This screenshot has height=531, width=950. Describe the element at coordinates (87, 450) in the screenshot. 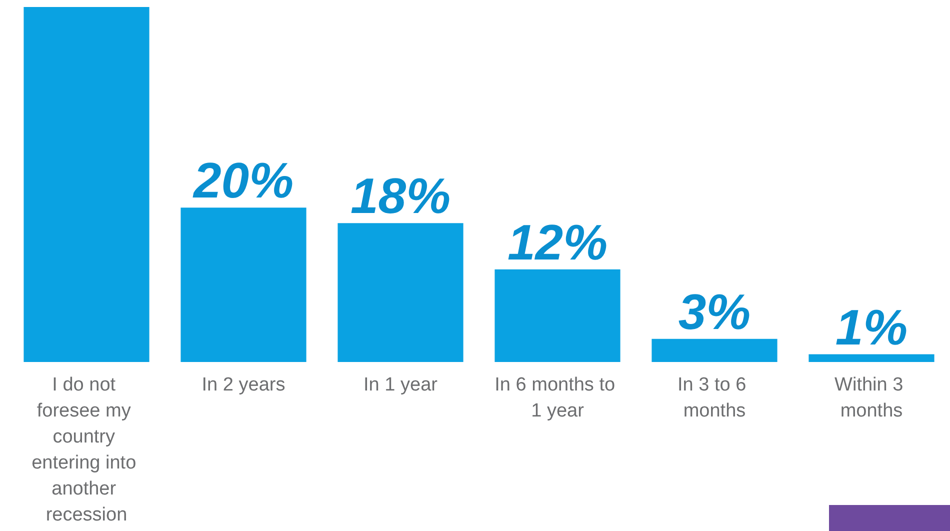

I see `x-tick-label: I do not foresee my country entering into another recession` at that location.